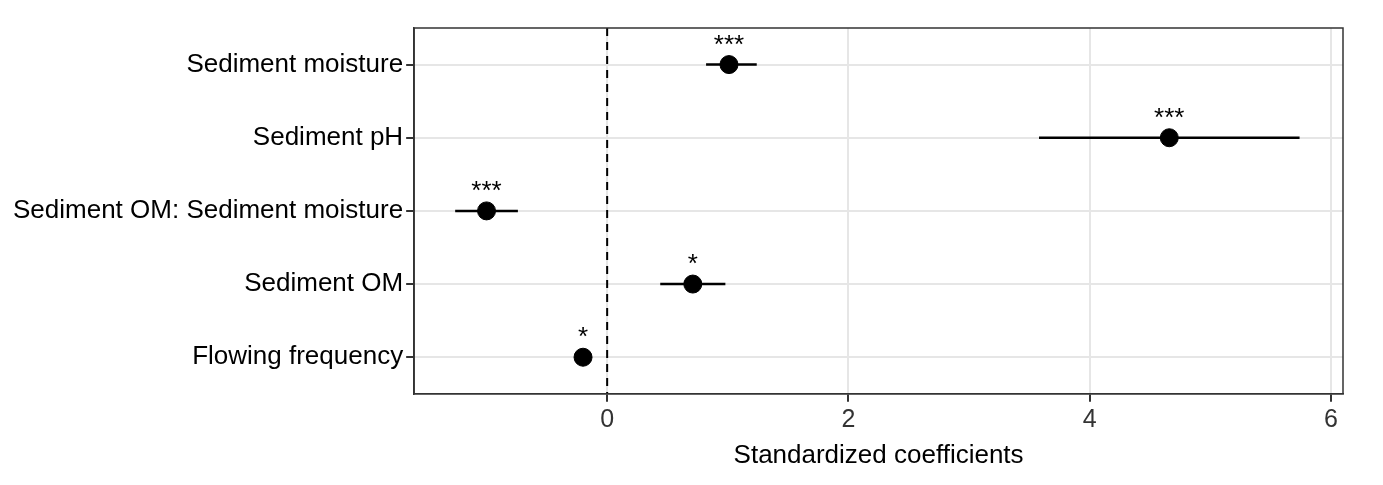 This screenshot has height=485, width=1383. What do you see at coordinates (878, 453) in the screenshot?
I see `x-axis-title: Standardized coefficients` at bounding box center [878, 453].